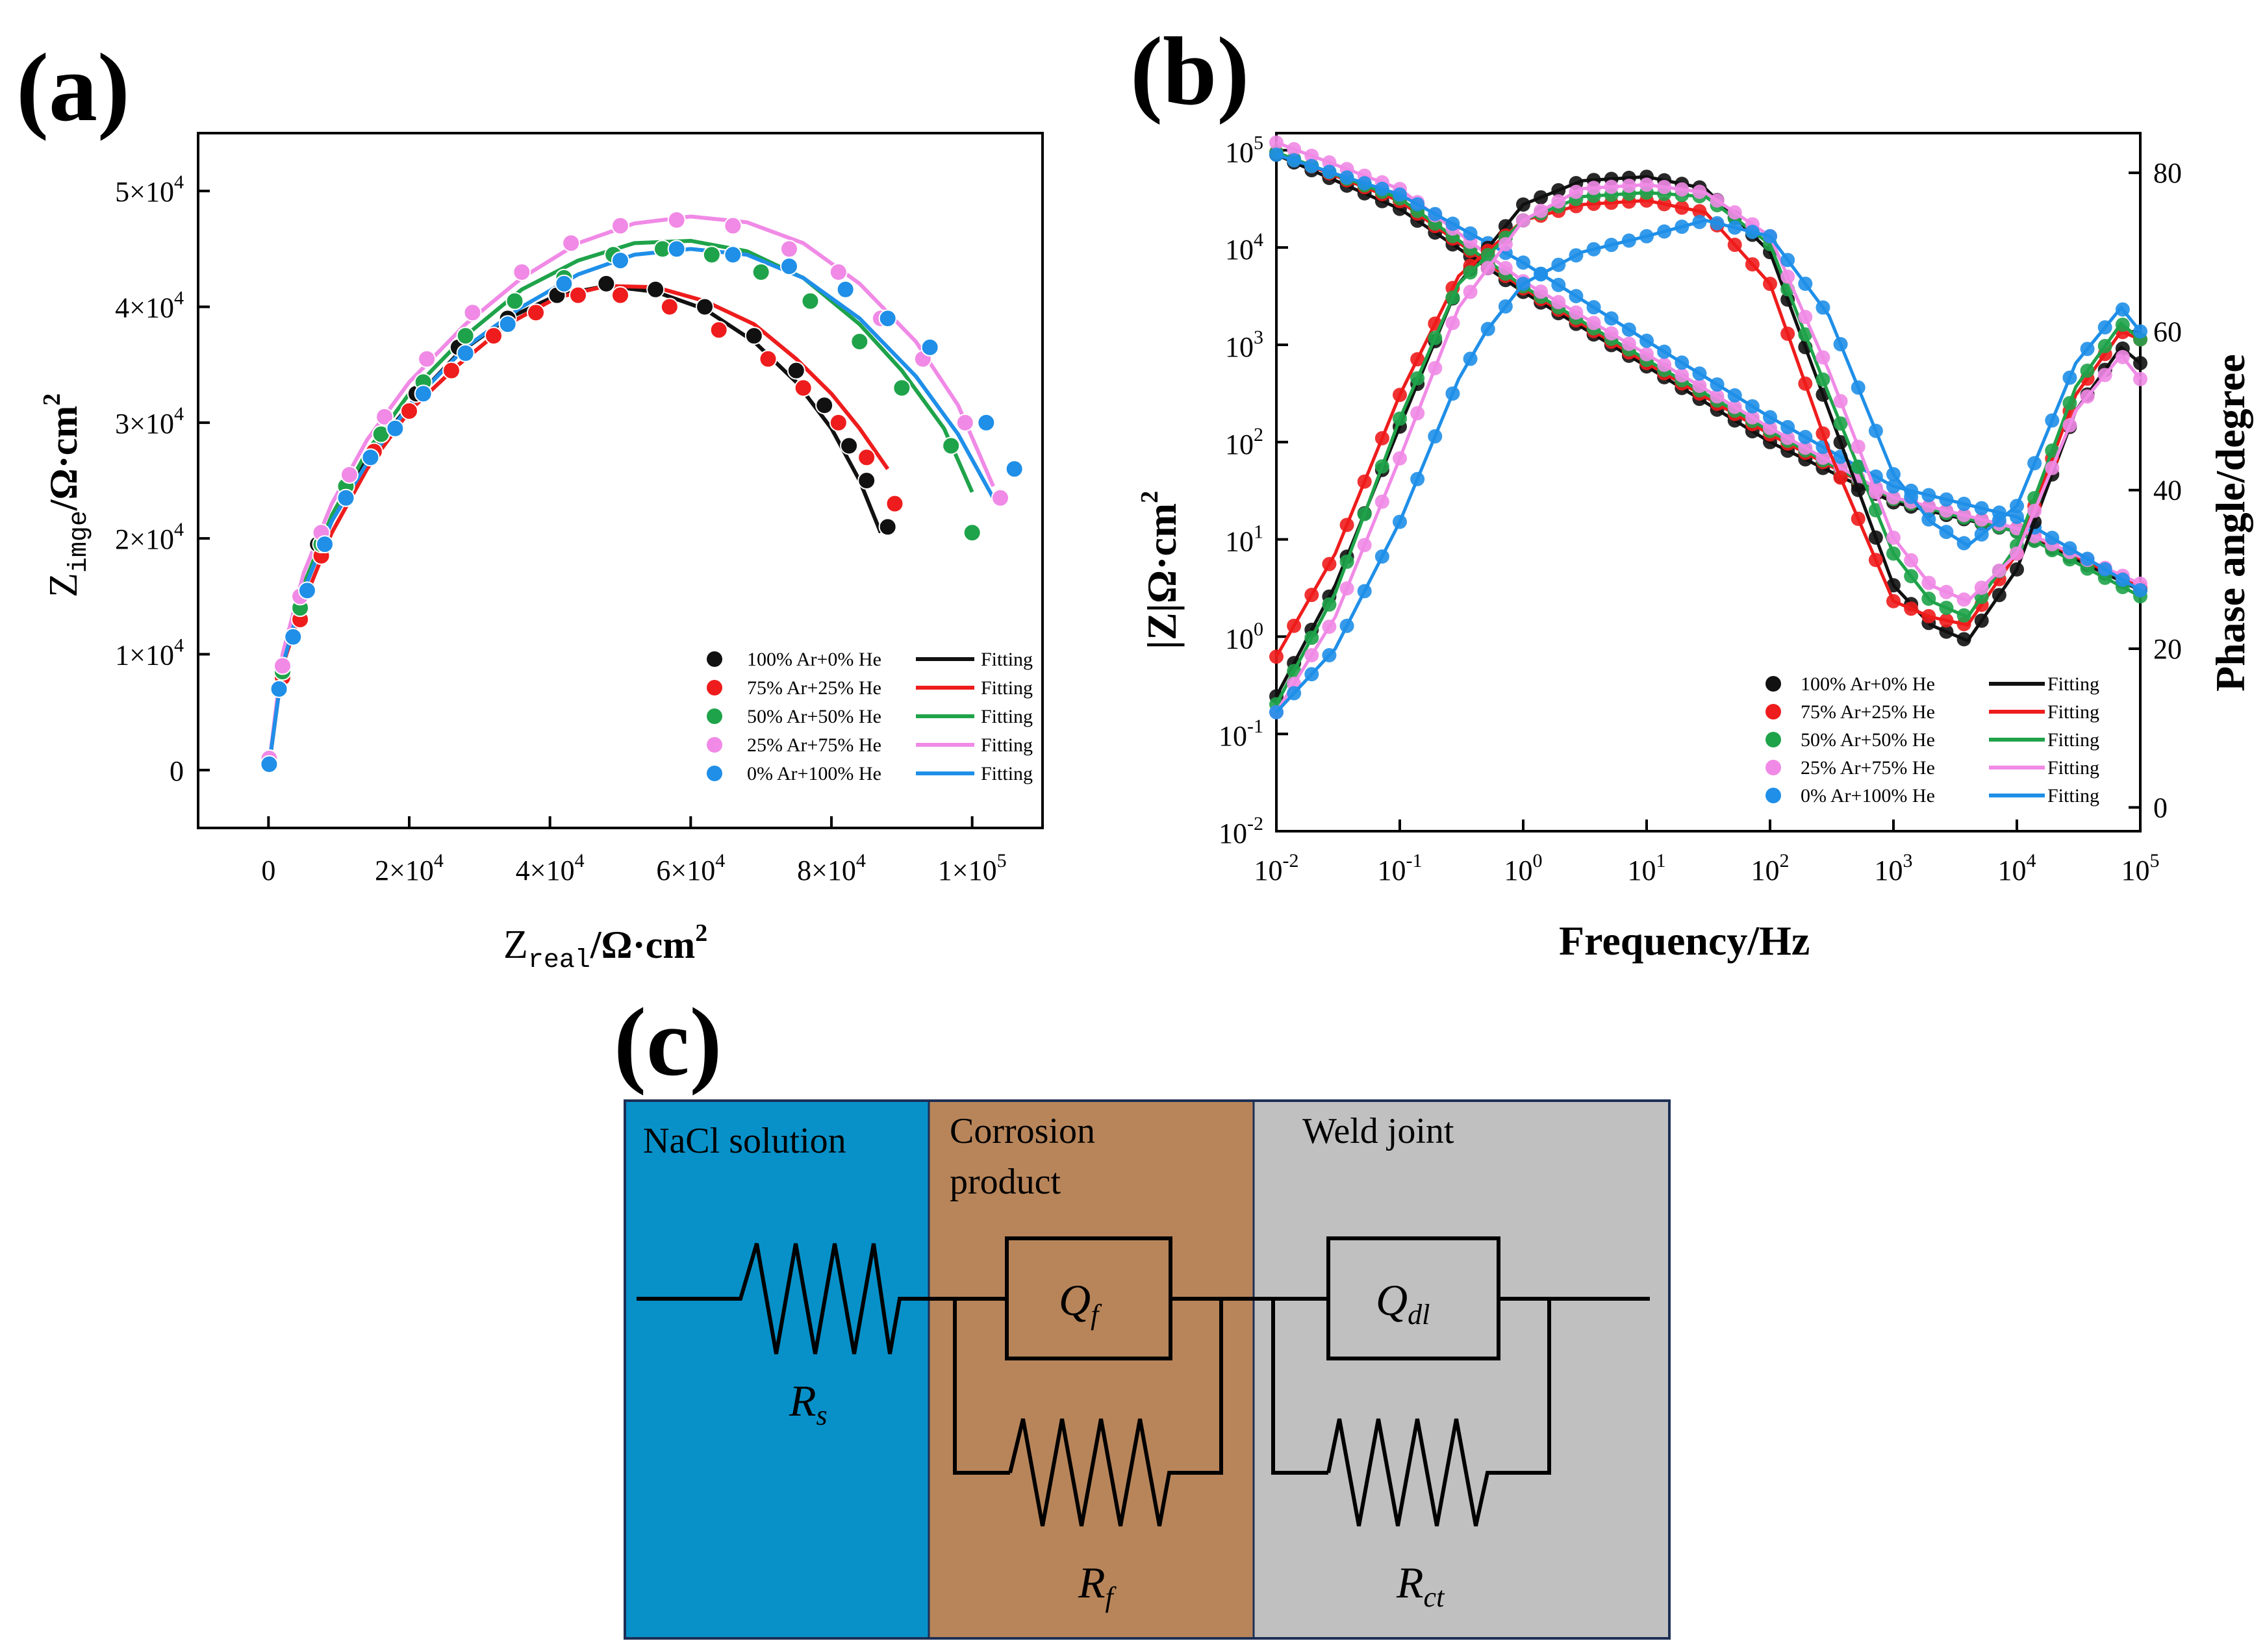 Image resolution: width=2265 pixels, height=1652 pixels. What do you see at coordinates (668, 1042) in the screenshot?
I see `panel-c-label: (c)` at bounding box center [668, 1042].